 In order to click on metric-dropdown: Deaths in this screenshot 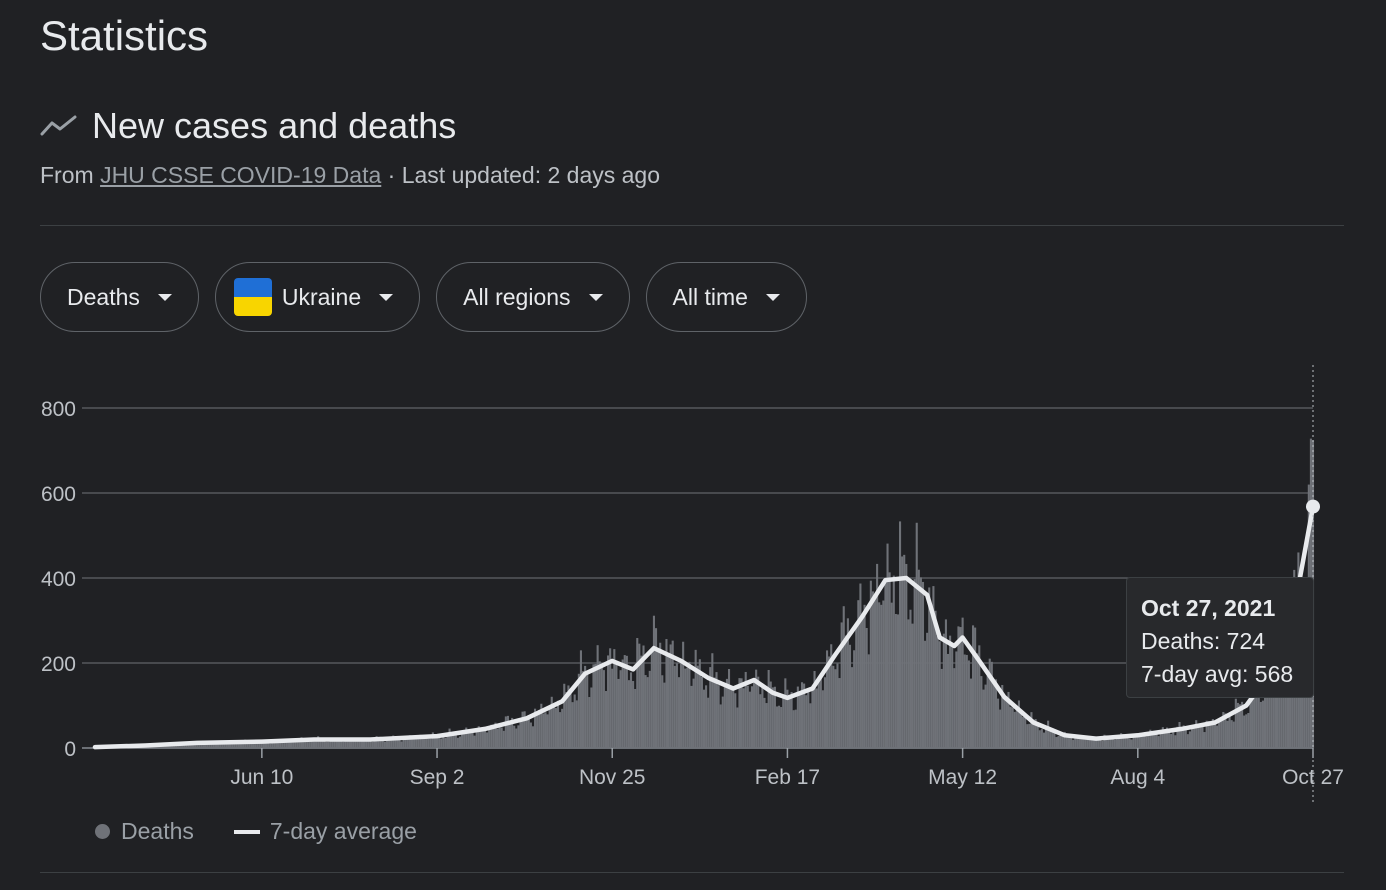, I will do `click(119, 297)`.